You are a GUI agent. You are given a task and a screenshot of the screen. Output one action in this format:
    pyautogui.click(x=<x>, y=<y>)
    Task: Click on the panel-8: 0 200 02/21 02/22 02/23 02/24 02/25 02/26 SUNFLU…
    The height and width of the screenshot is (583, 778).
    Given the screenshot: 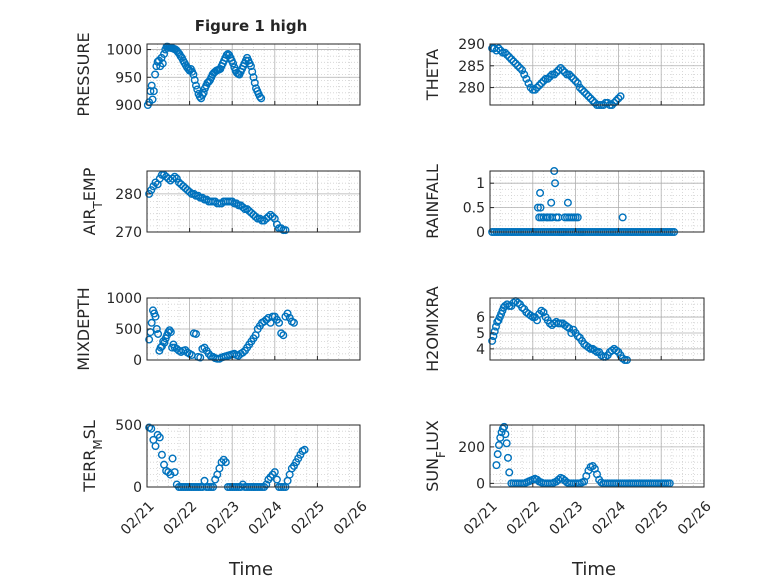 What is the action you would take?
    pyautogui.click(x=569, y=479)
    